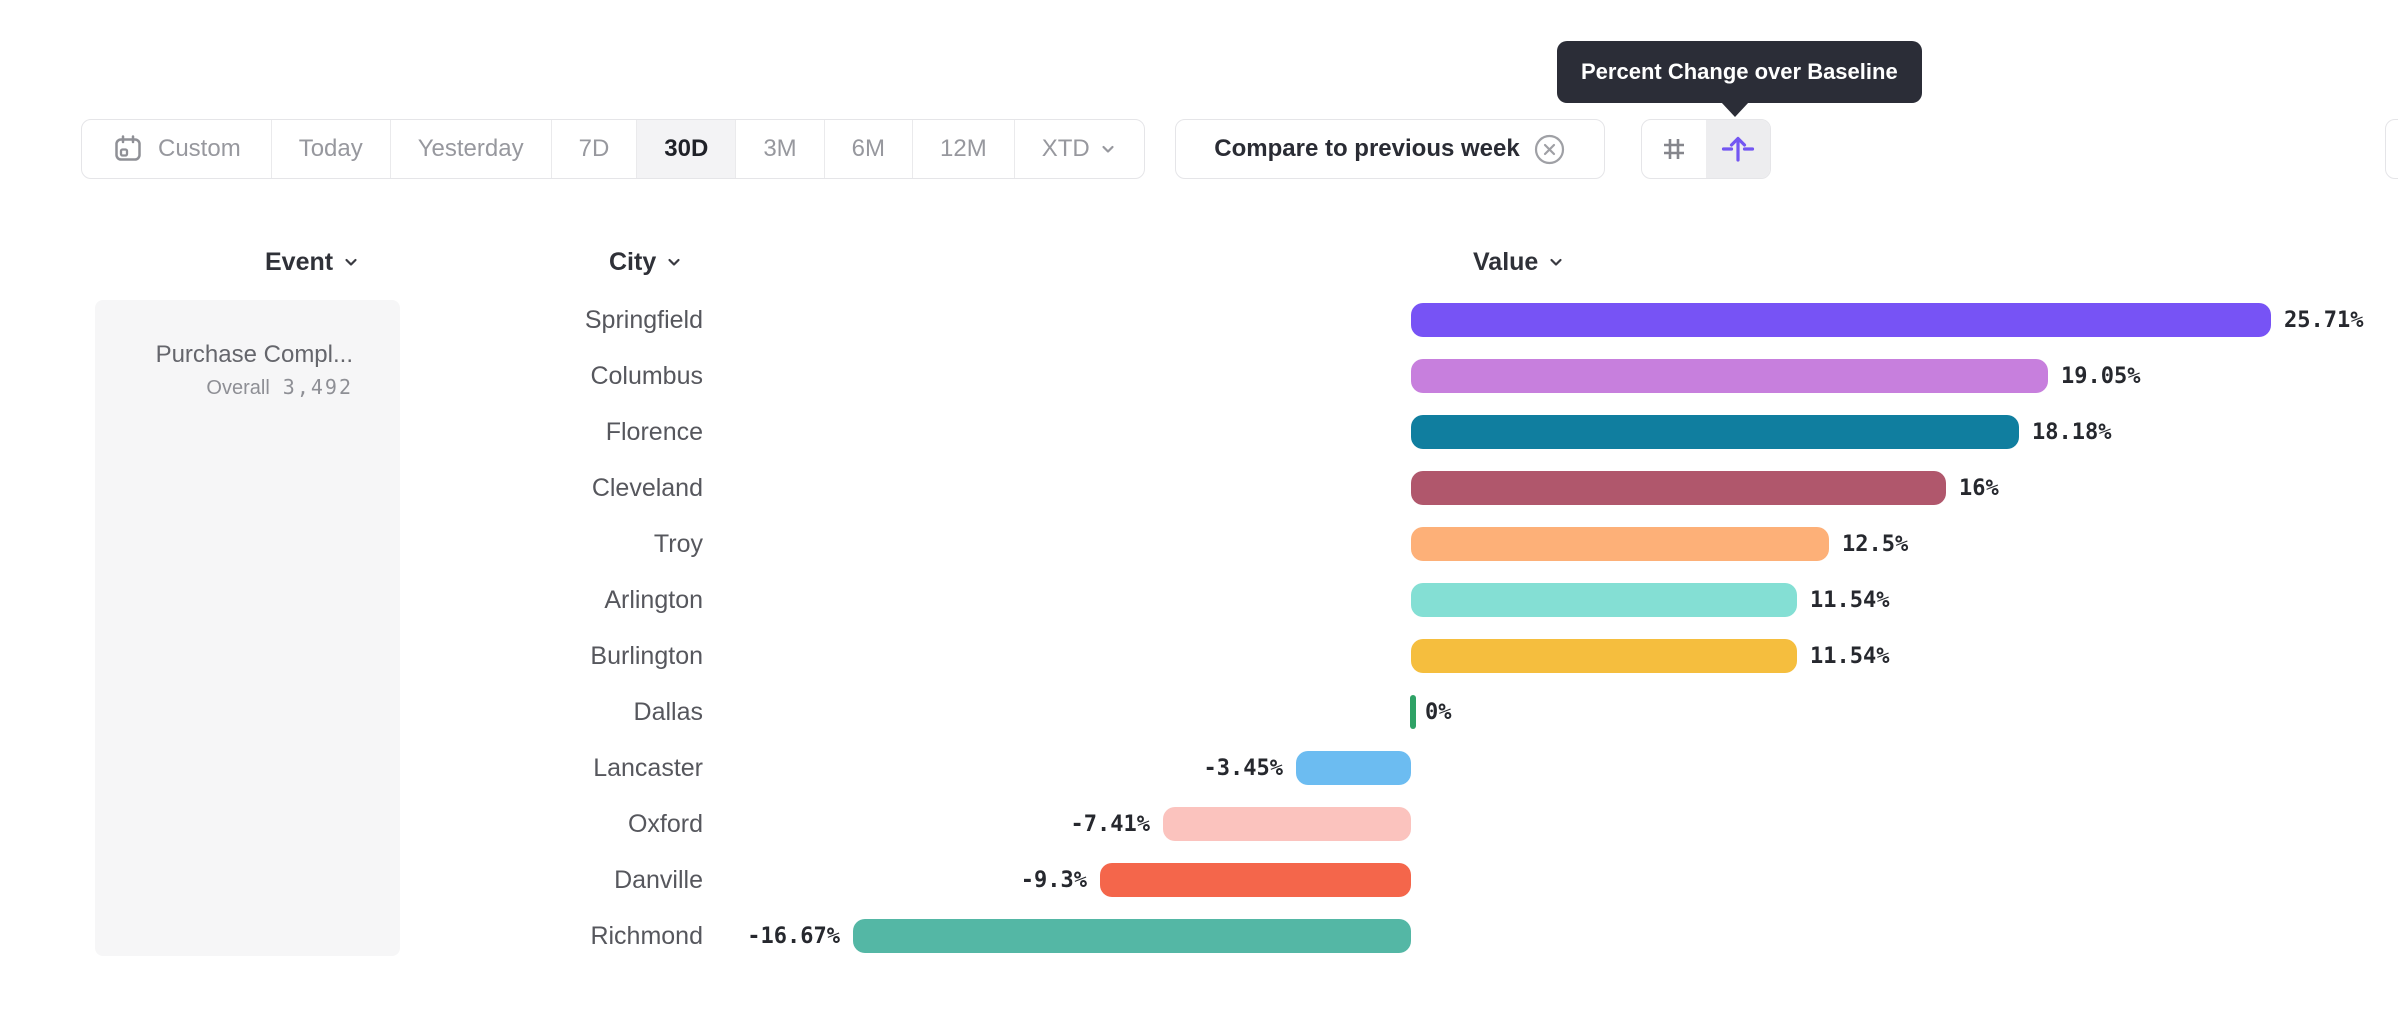  Describe the element at coordinates (793, 936) in the screenshot. I see `bar-value: -16.67%` at that location.